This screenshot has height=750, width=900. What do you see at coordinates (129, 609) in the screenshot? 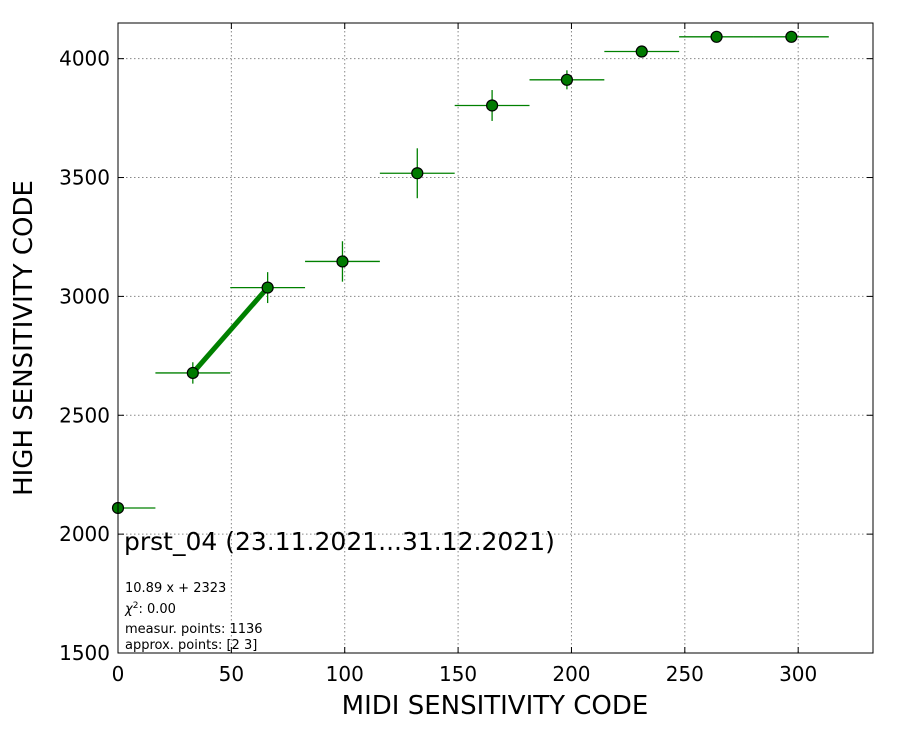
I see `chi2-symbol: χ` at bounding box center [129, 609].